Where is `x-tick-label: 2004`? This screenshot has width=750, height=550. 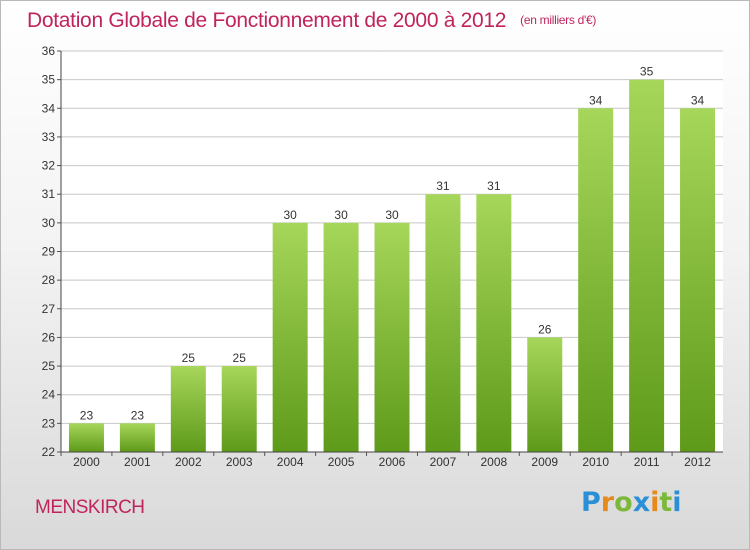
x-tick-label: 2004 is located at coordinates (290, 462).